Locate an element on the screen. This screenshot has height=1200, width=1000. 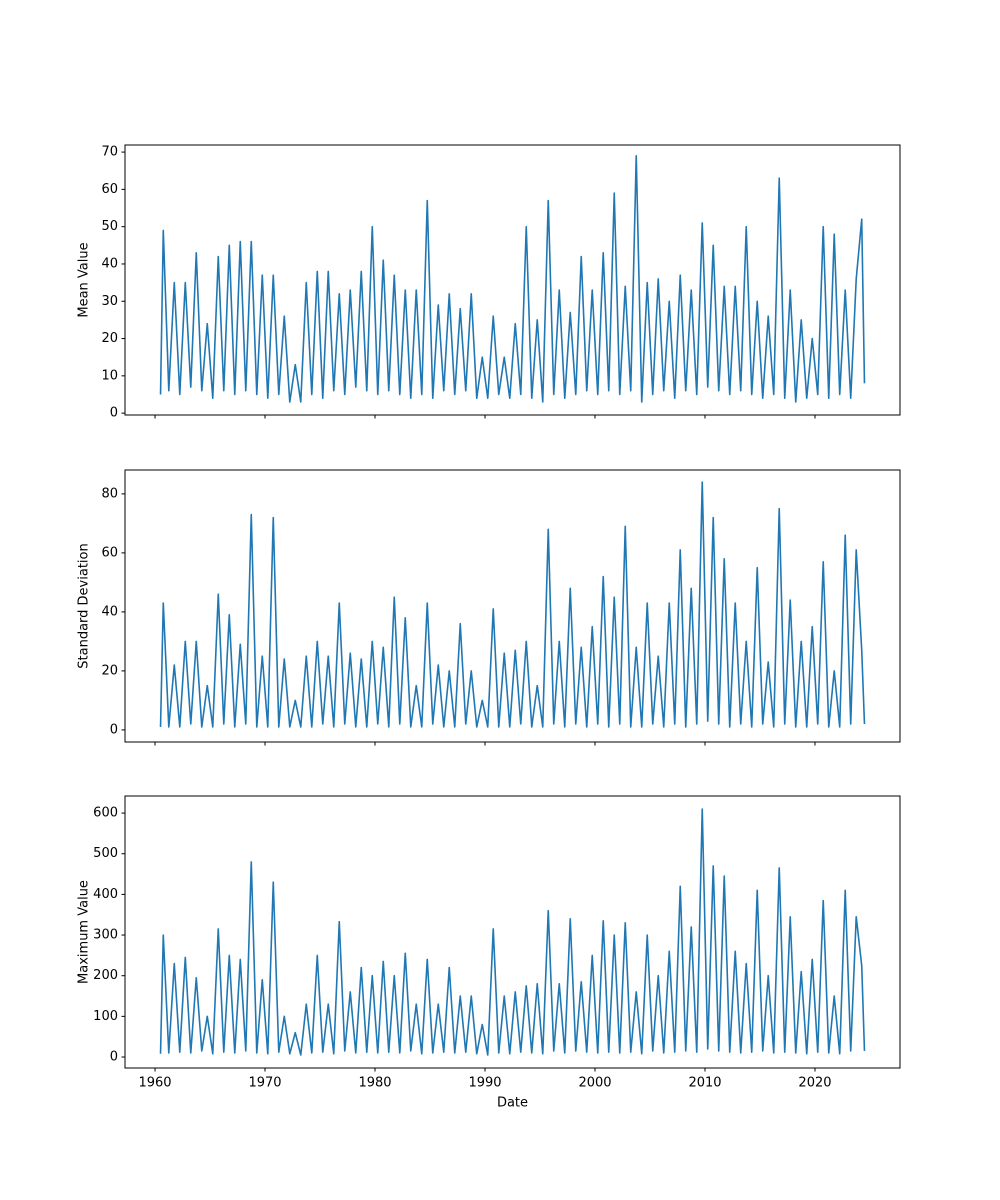
y-axis-label: Maximum Value is located at coordinates (84, 932).